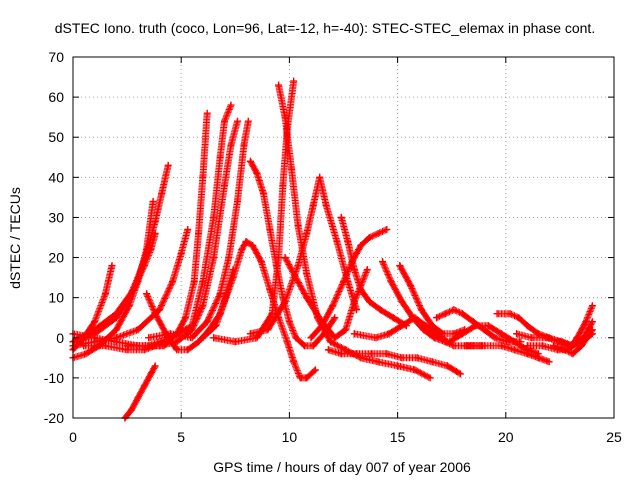 Image resolution: width=640 pixels, height=480 pixels. I want to click on x-tick-label: 25, so click(614, 437).